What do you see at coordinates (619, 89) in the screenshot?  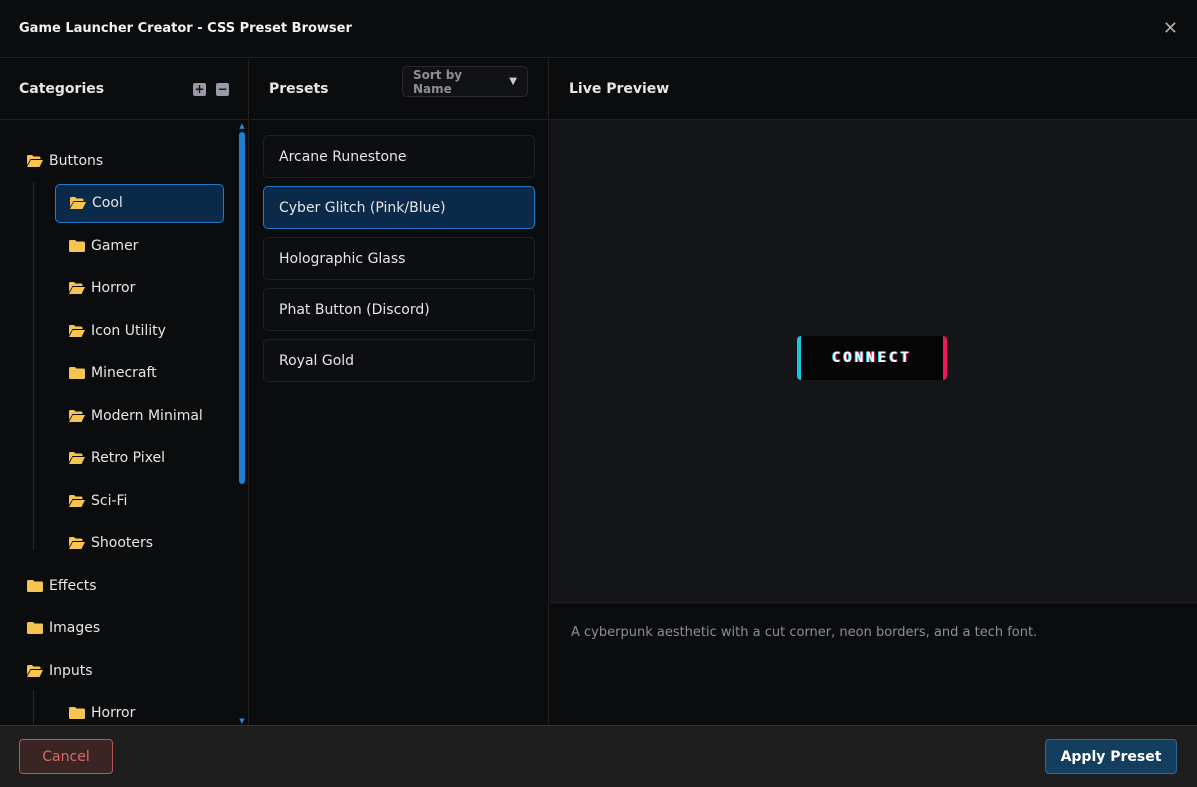 I see `preview-title: Live Preview` at bounding box center [619, 89].